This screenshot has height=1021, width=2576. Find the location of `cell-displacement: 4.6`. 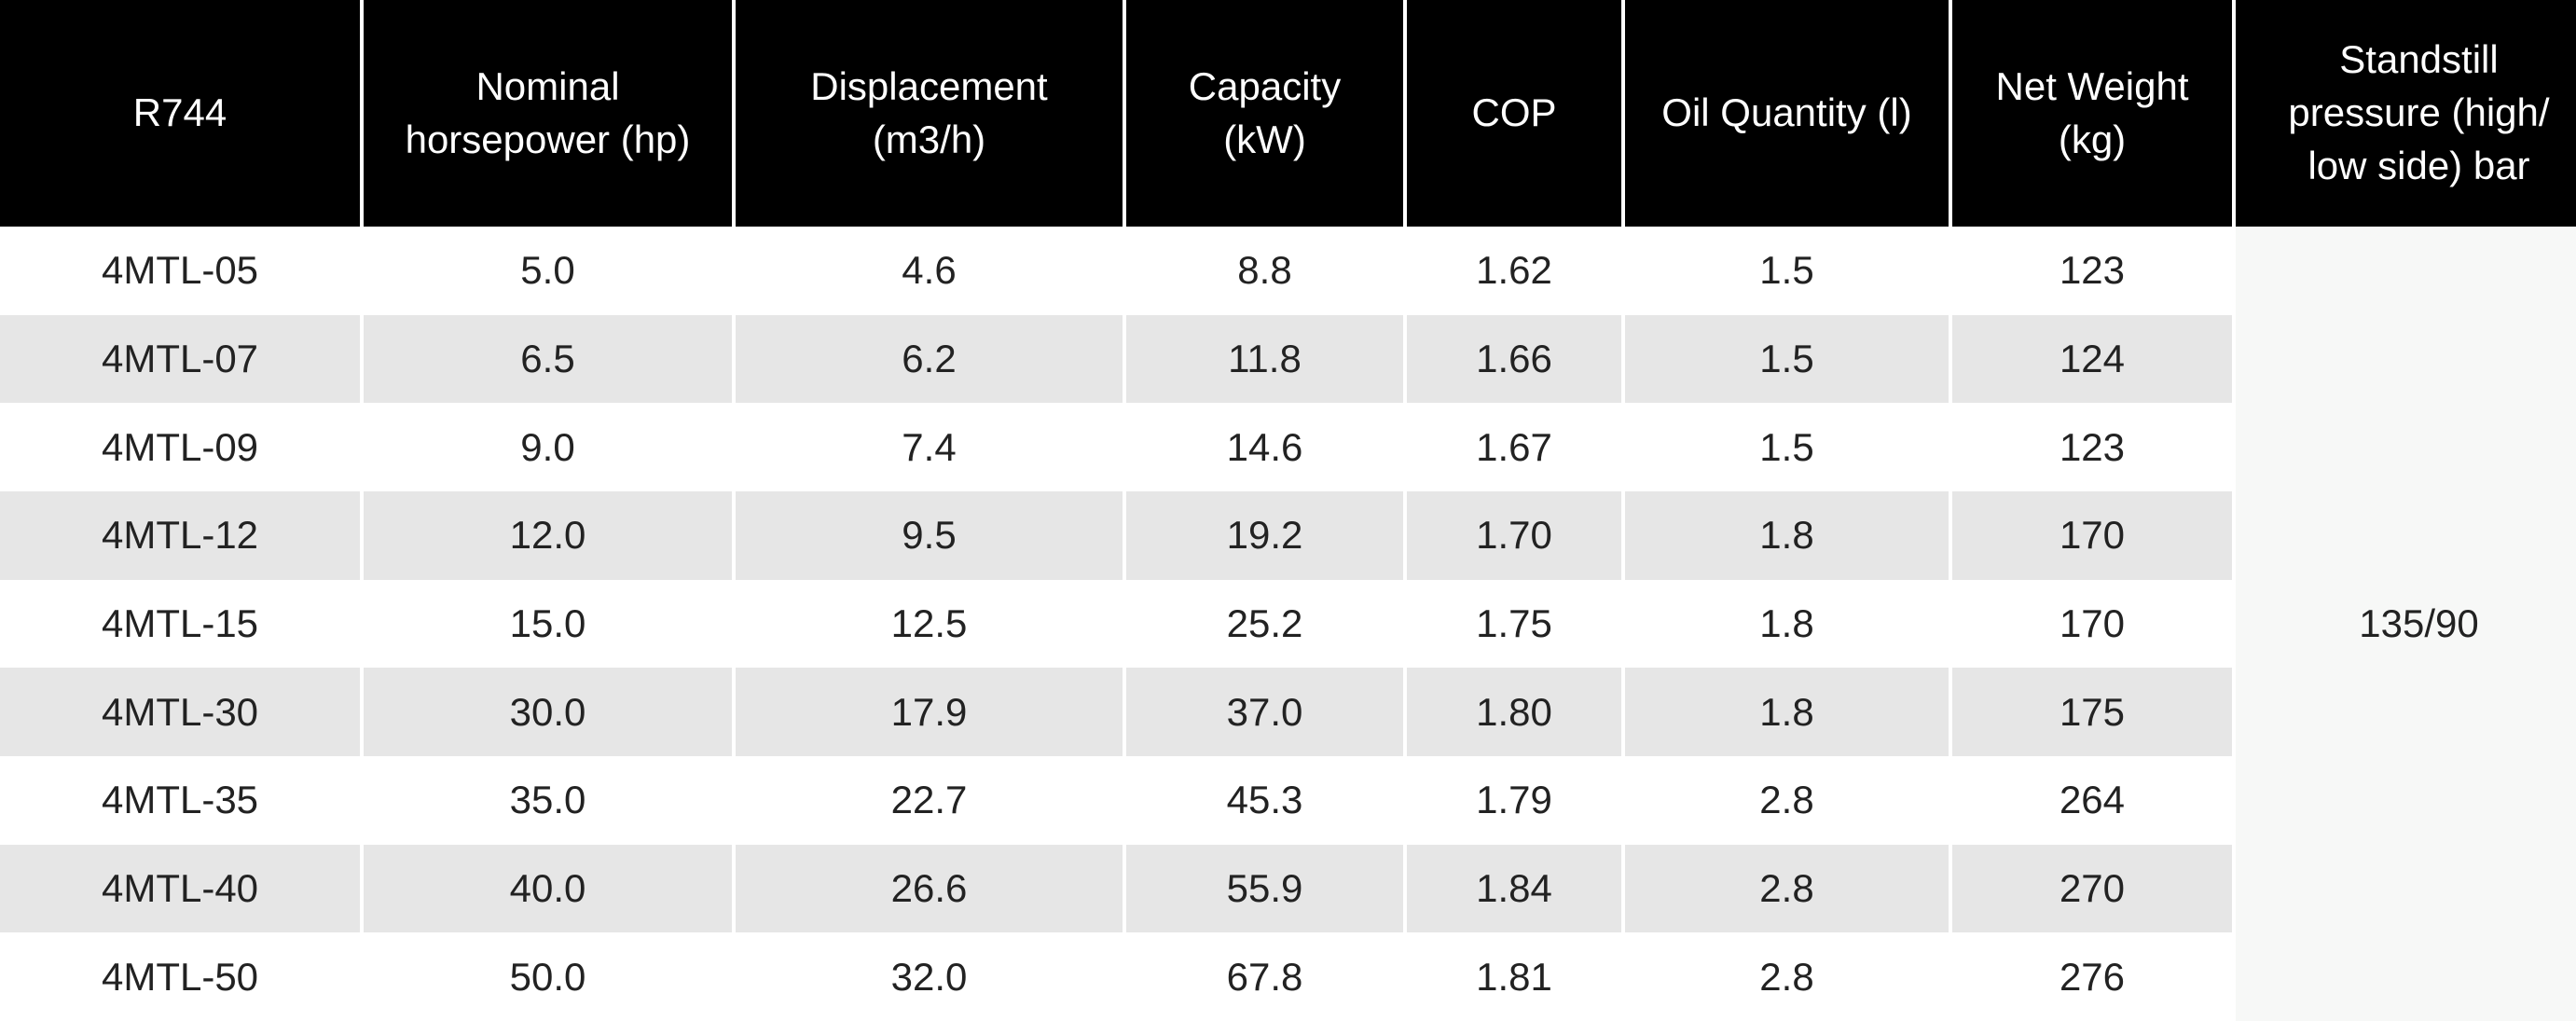

cell-displacement: 4.6 is located at coordinates (929, 271).